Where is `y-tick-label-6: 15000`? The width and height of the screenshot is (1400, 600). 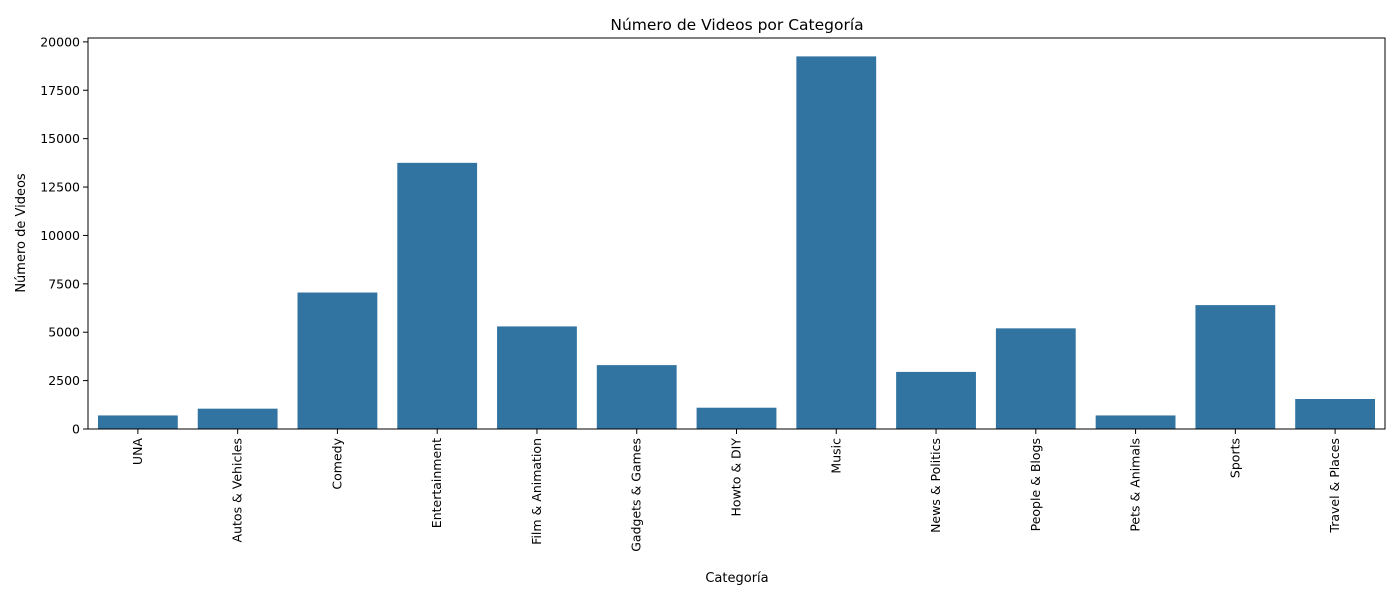 y-tick-label-6: 15000 is located at coordinates (60, 138).